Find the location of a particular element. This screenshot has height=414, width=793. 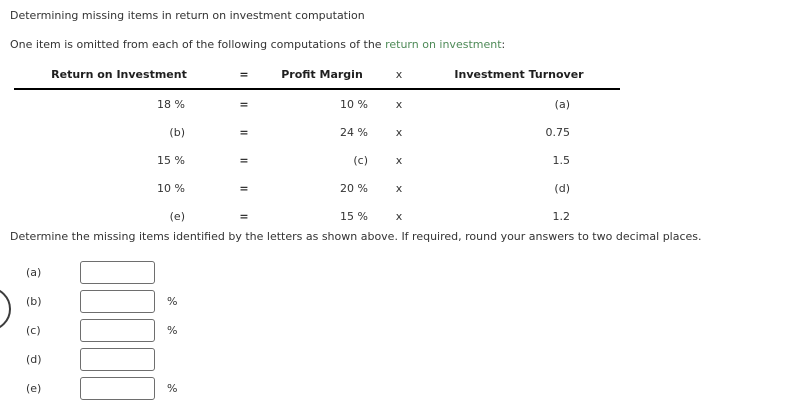

answer-input-a is located at coordinates (117, 272).